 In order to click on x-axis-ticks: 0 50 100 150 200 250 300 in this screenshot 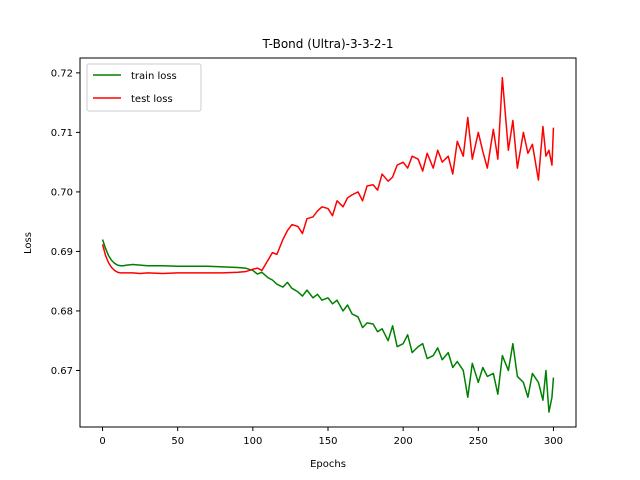, I will do `click(331, 437)`.